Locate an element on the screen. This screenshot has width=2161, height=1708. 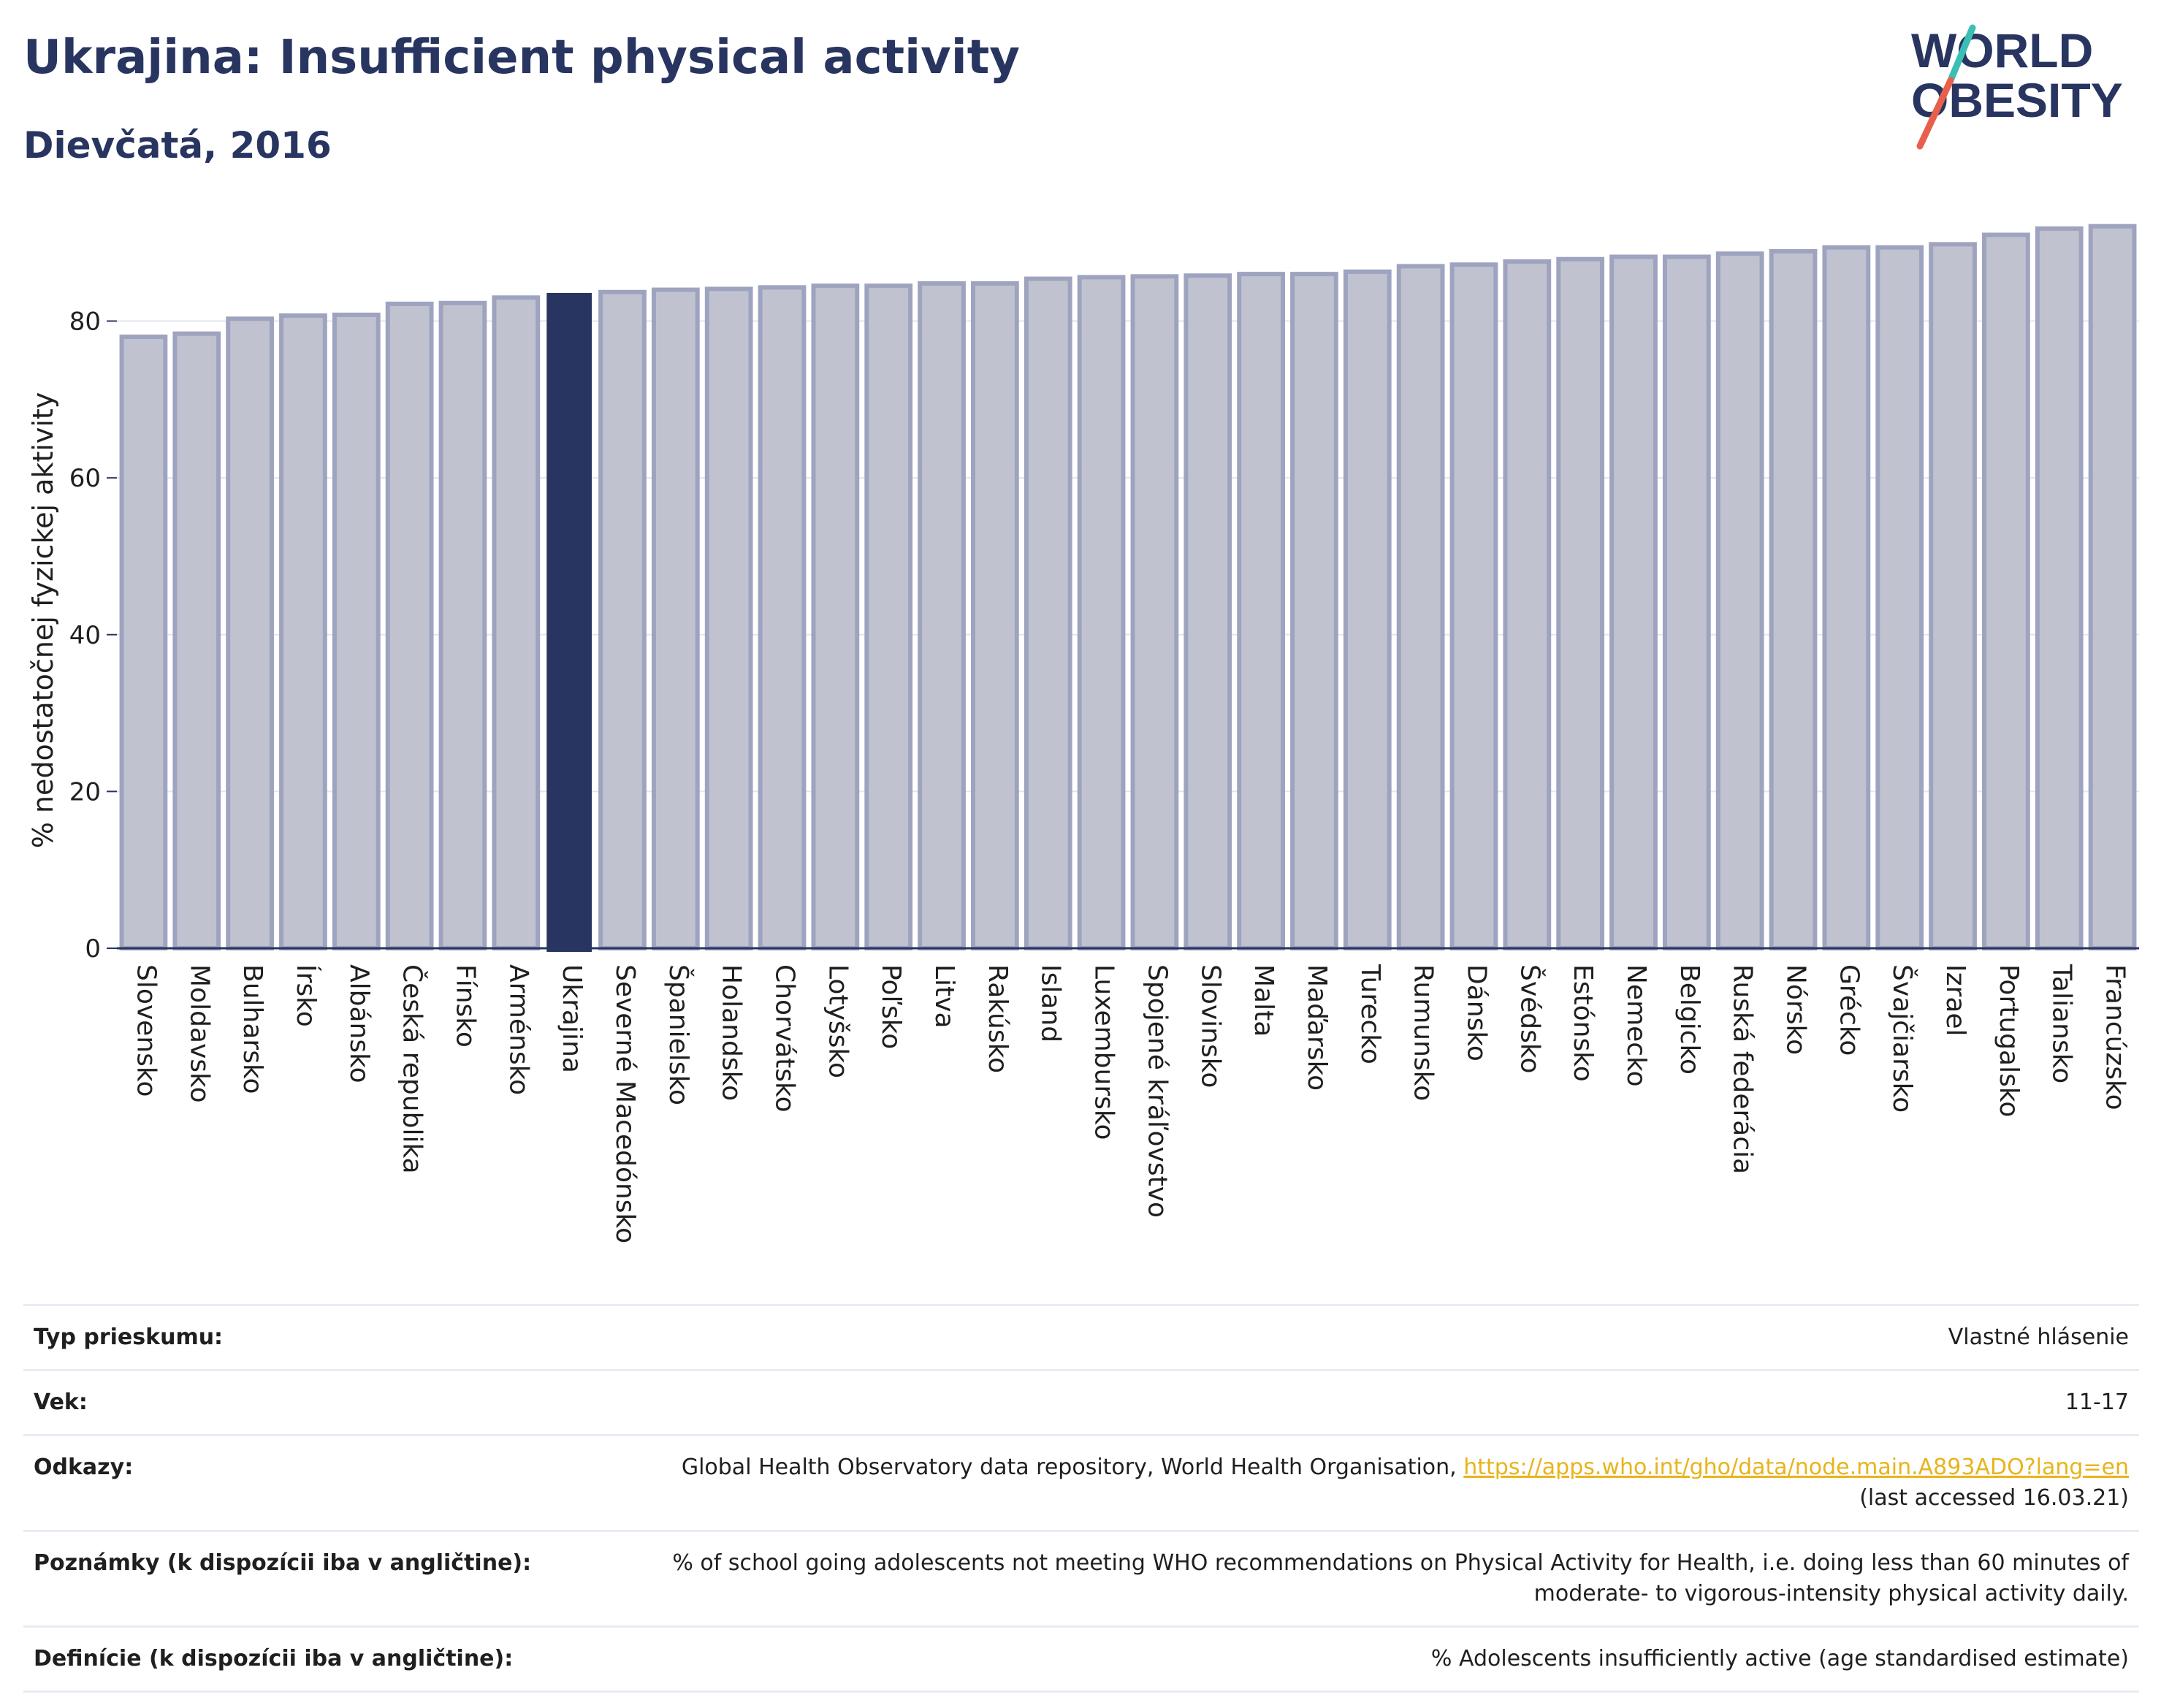
x-tick-label: Arménsko is located at coordinates (518, 1029).